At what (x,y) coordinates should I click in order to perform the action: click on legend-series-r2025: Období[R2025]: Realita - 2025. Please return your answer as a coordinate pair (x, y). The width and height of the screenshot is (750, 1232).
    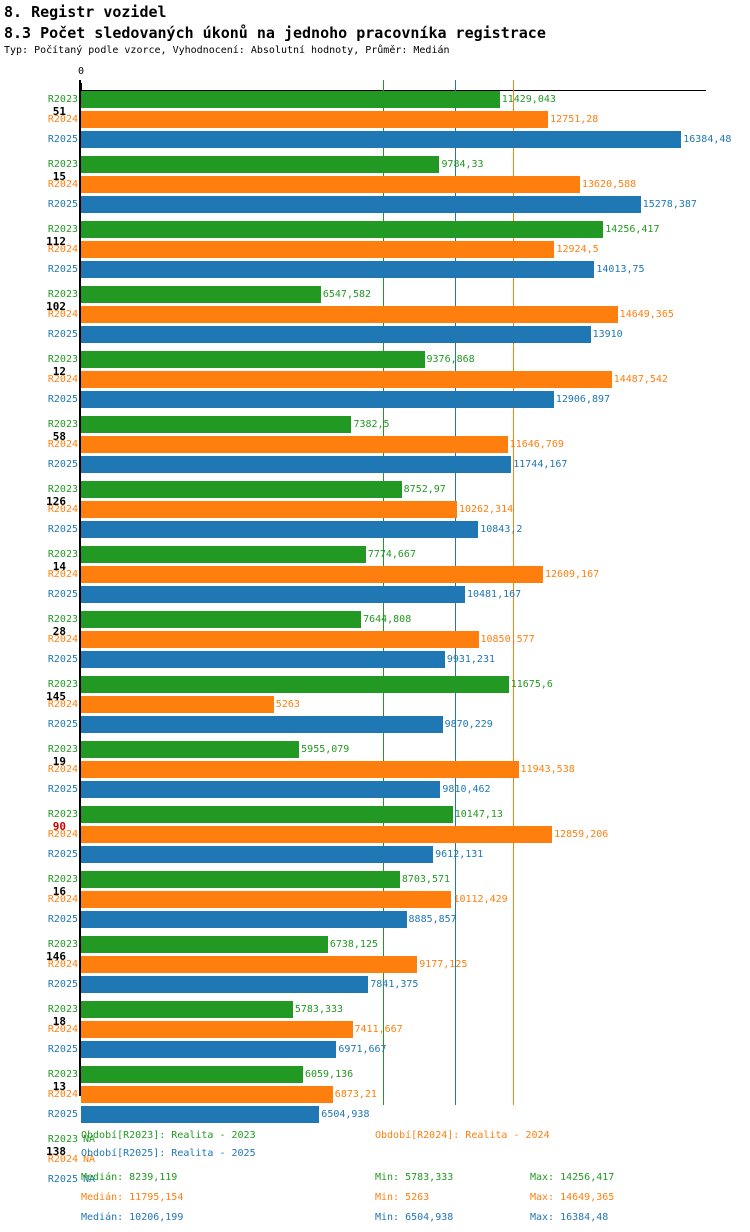
    Looking at the image, I should click on (168, 1153).